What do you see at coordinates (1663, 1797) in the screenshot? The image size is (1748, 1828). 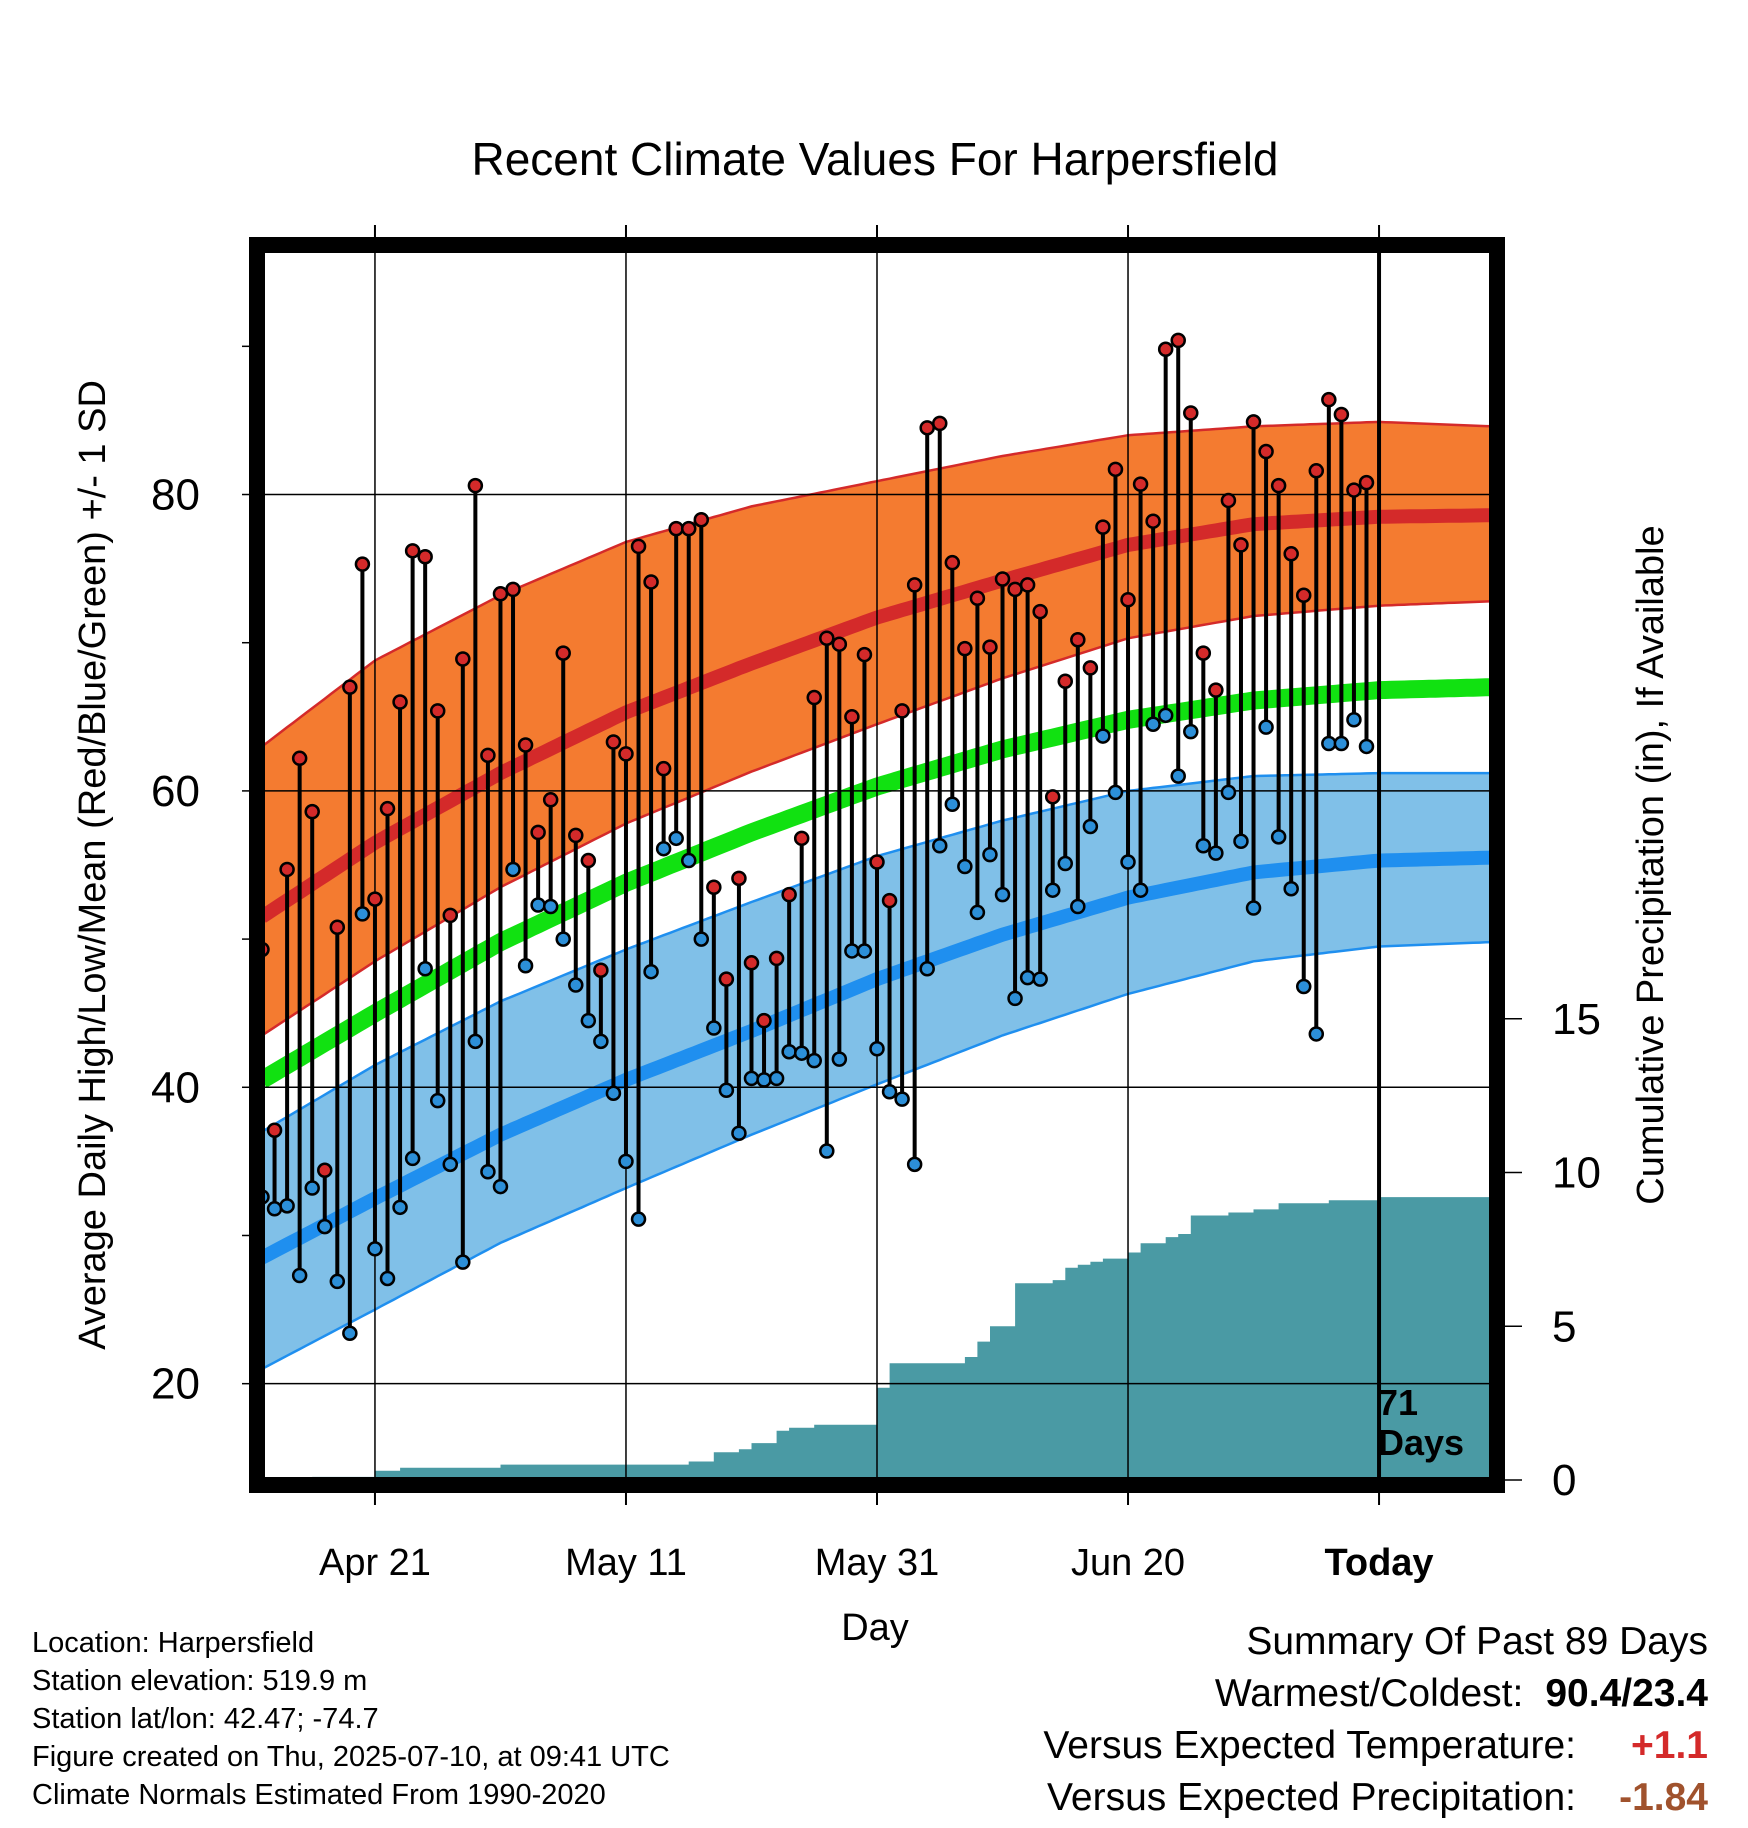 I see `precip-value: -1.84` at bounding box center [1663, 1797].